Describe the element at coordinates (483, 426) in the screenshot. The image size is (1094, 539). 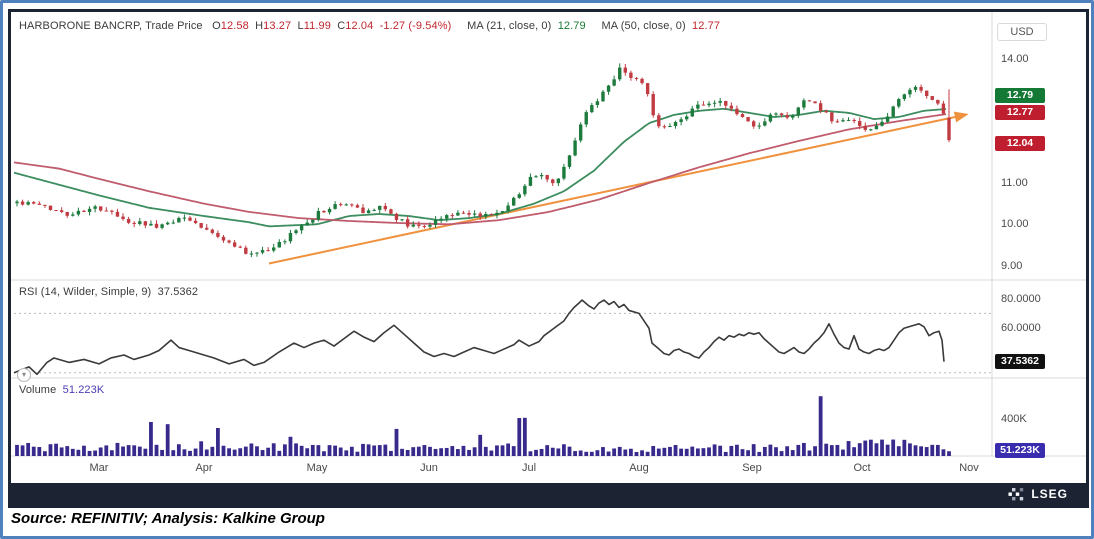
I see `volume-bars-group` at that location.